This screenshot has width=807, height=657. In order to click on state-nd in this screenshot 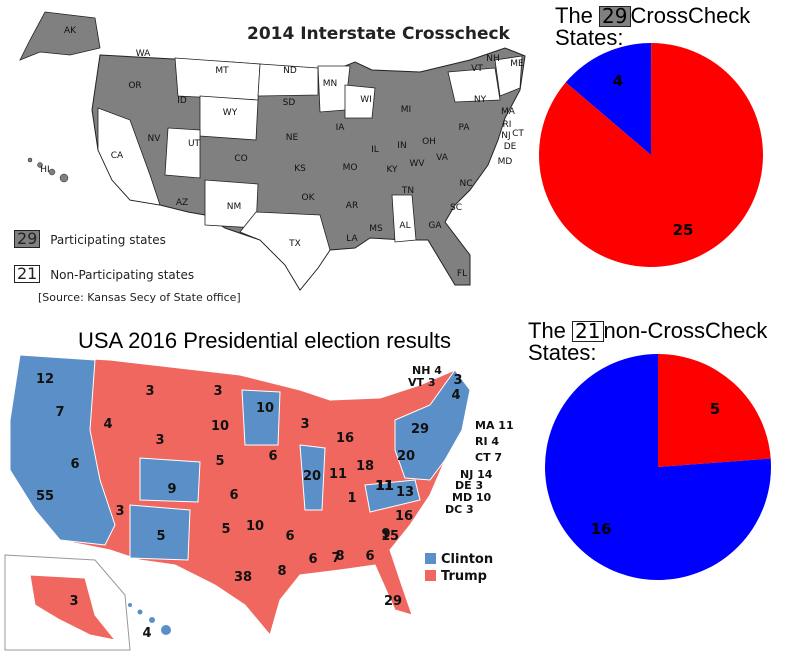, I will do `click(288, 80)`.